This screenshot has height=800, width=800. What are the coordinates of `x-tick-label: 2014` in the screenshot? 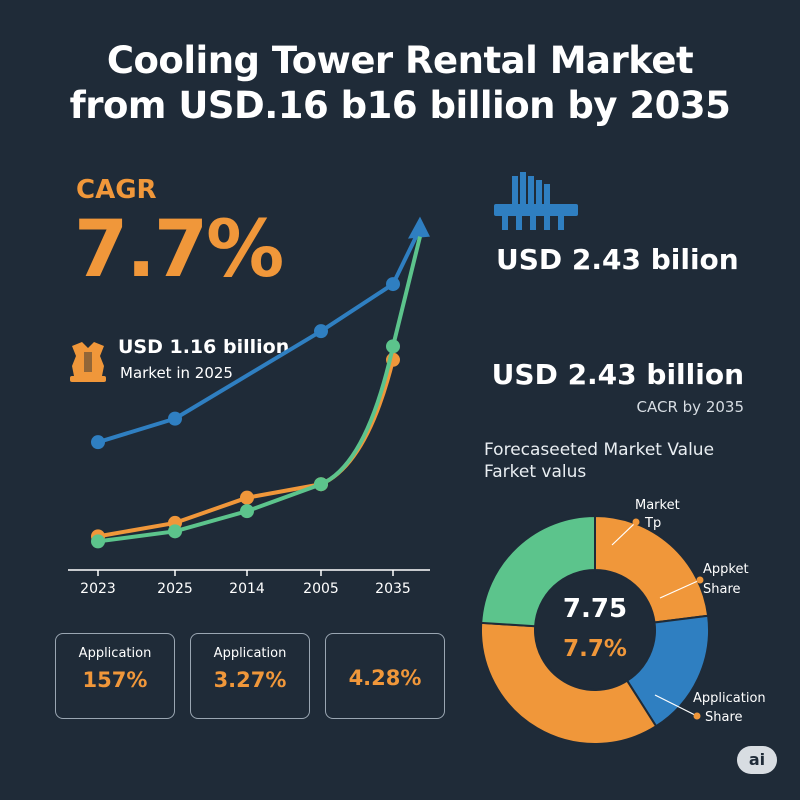 It's located at (247, 589).